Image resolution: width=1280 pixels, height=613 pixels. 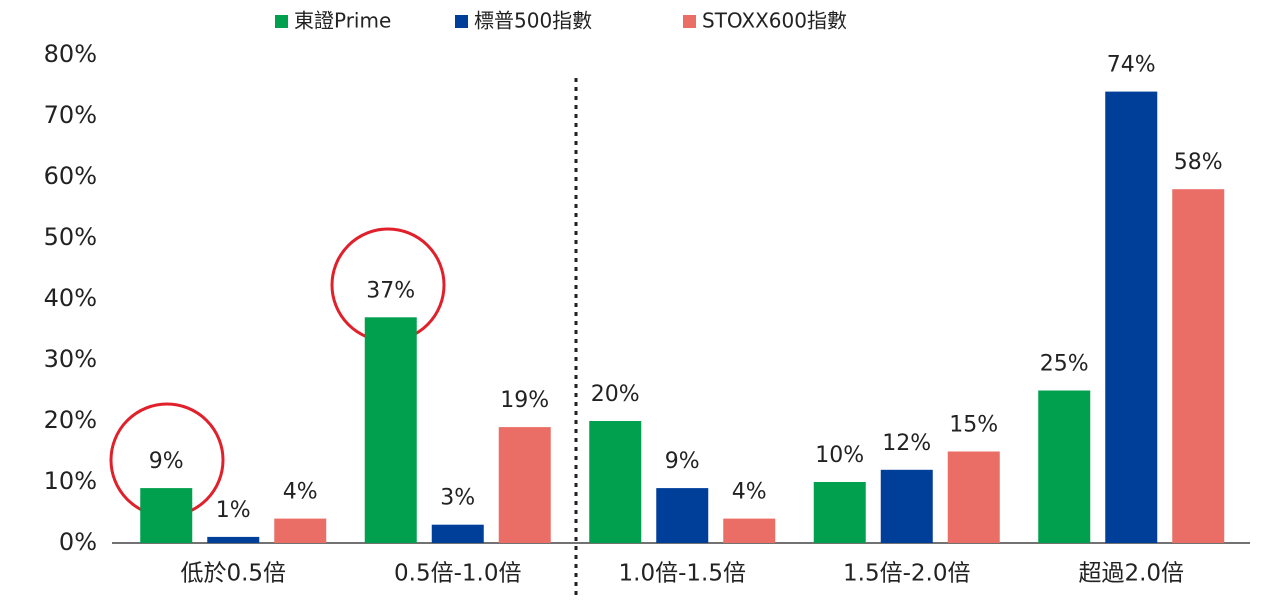 What do you see at coordinates (1064, 364) in the screenshot?
I see `value-label: 25%` at bounding box center [1064, 364].